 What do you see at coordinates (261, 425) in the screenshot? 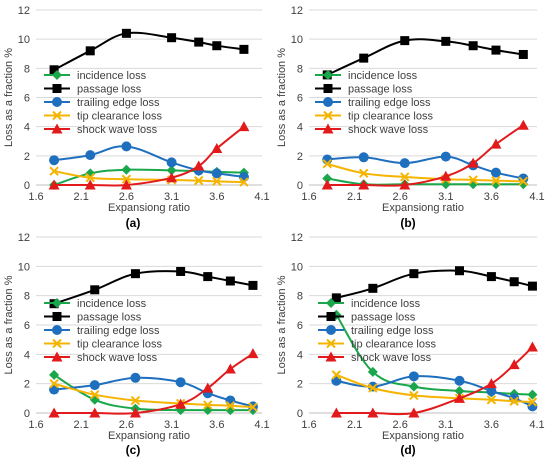
I see `x-tick-label: 4.1` at bounding box center [261, 425].